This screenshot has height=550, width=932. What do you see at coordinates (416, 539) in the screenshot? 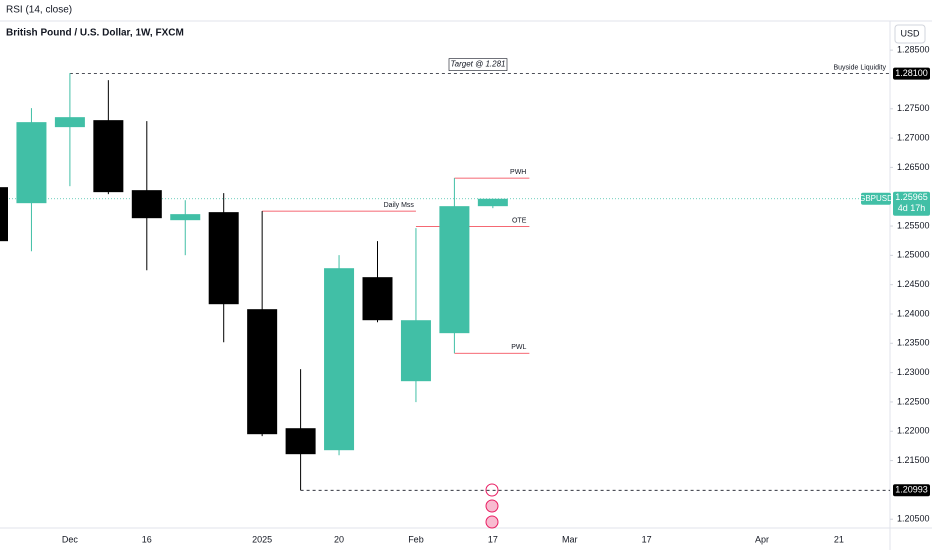
I see `x-tick-label: Feb` at bounding box center [416, 539].